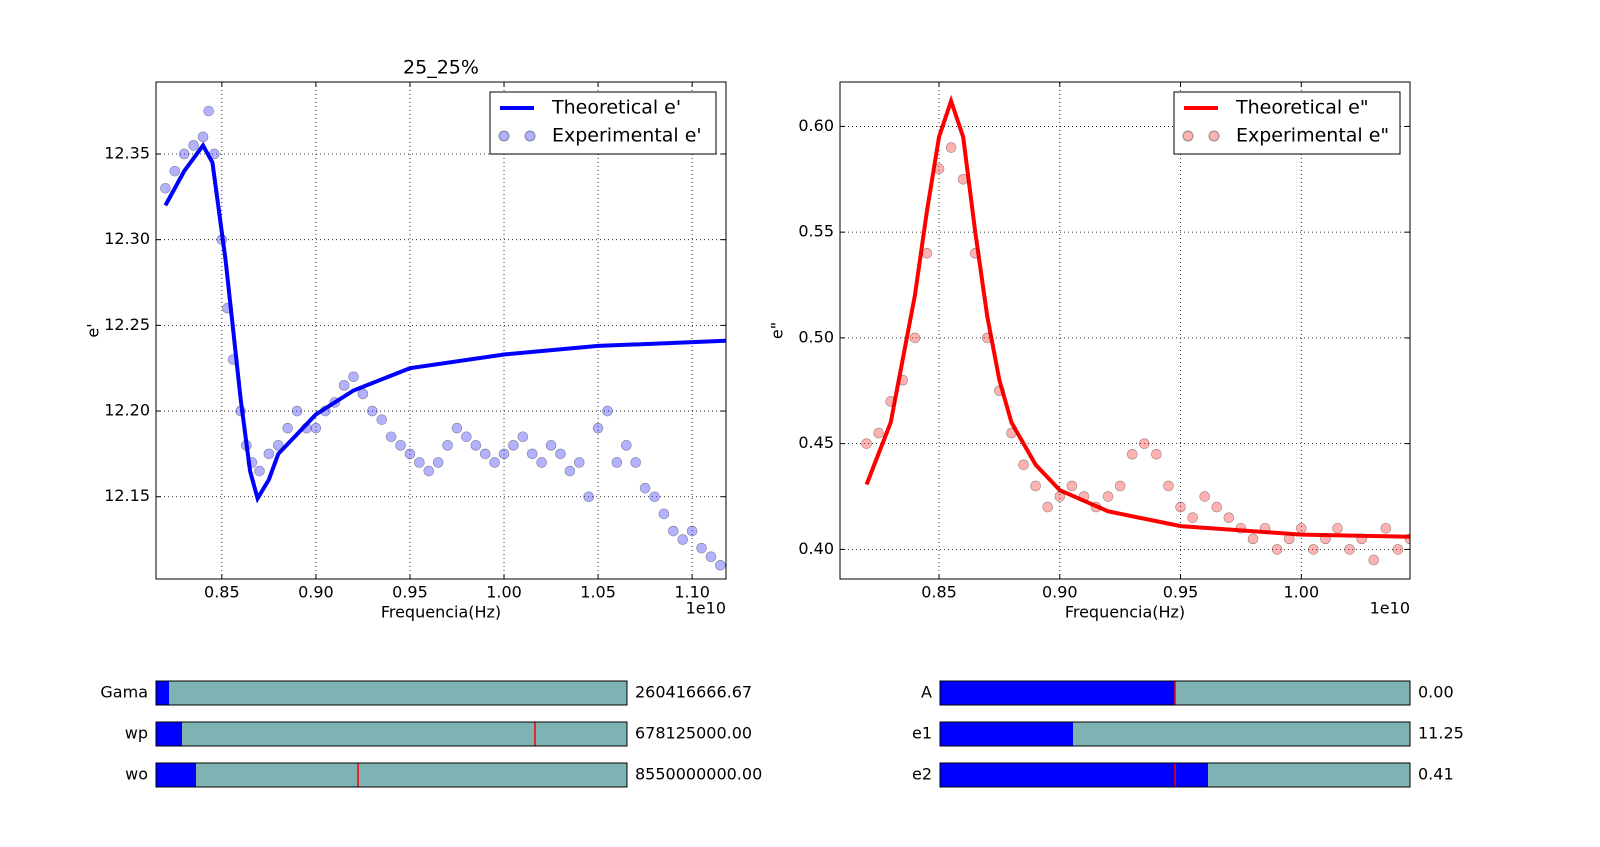  What do you see at coordinates (1312, 136) in the screenshot?
I see `legend-label: Experimental e"` at bounding box center [1312, 136].